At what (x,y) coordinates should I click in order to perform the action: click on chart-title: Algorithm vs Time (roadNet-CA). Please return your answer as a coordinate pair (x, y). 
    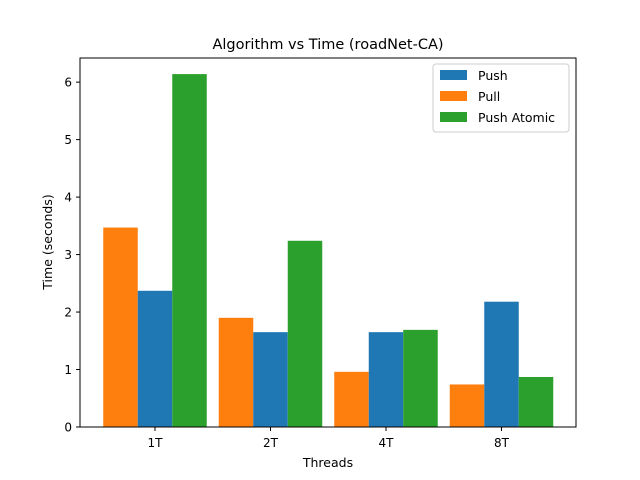
    Looking at the image, I should click on (327, 45).